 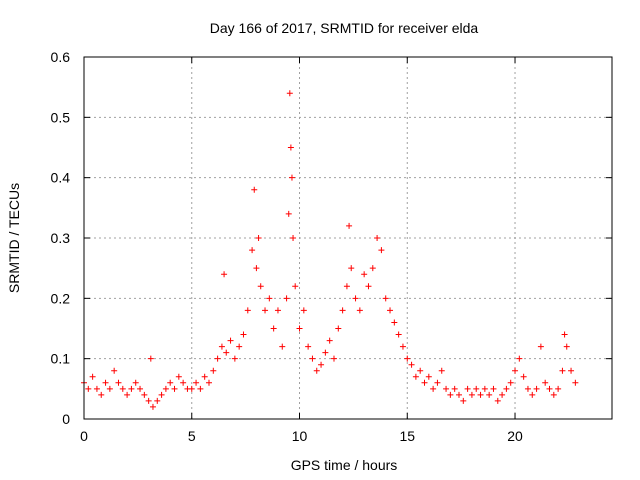 What do you see at coordinates (407, 436) in the screenshot?
I see `x-tick-label: 15` at bounding box center [407, 436].